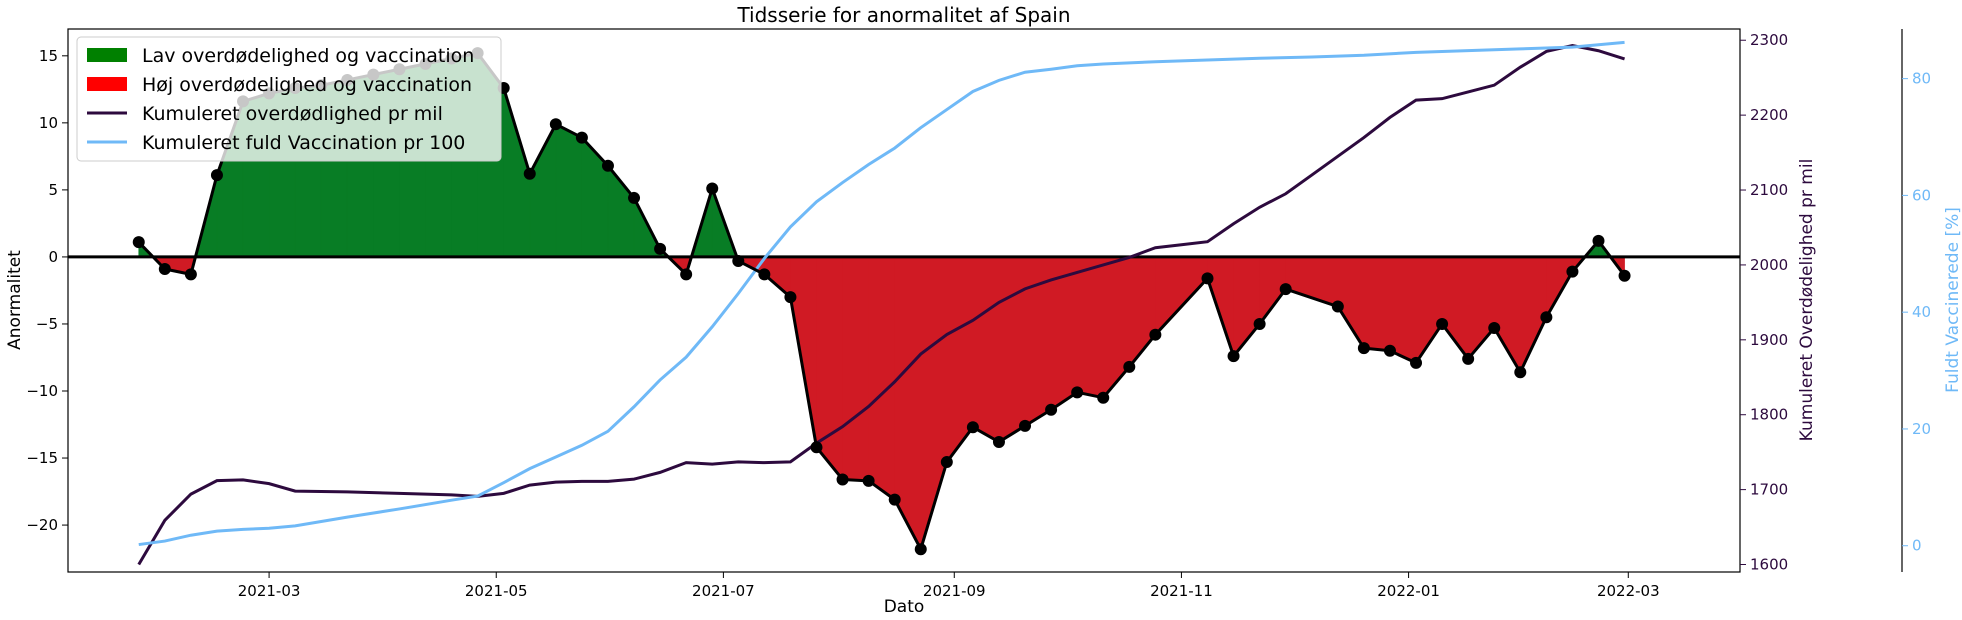 Image resolution: width=1962 pixels, height=620 pixels. What do you see at coordinates (1921, 79) in the screenshot?
I see `y-tick-label-right-vaccination: 80` at bounding box center [1921, 79].